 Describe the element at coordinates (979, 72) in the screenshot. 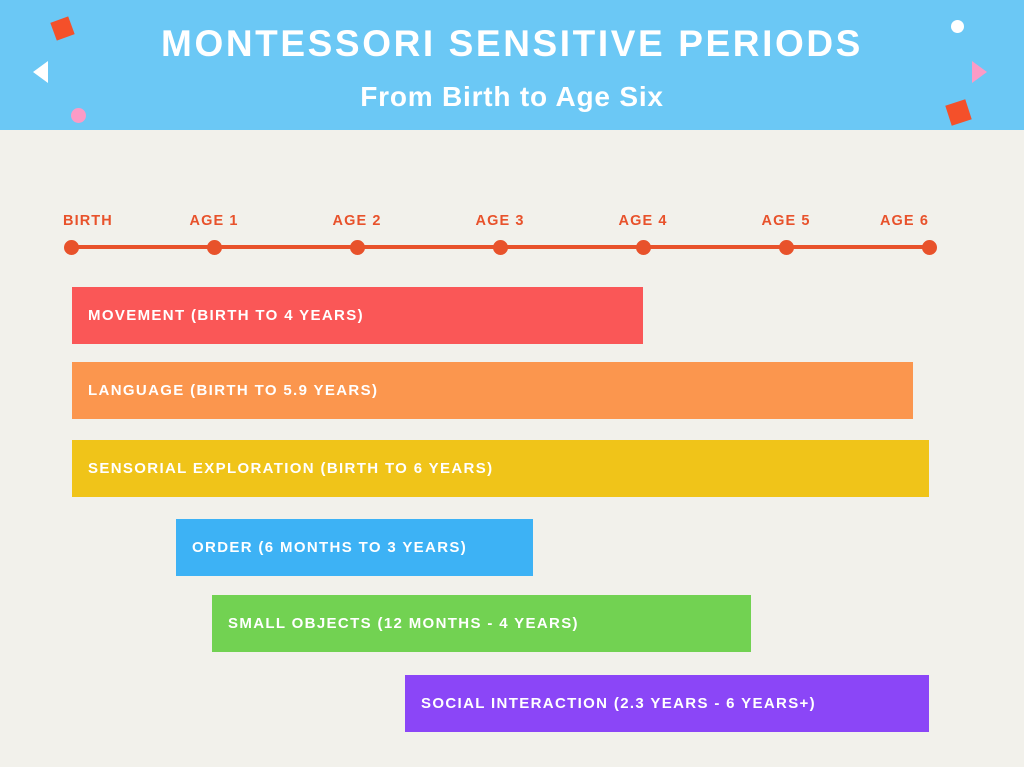

I see `triangle-pink-right-icon` at that location.